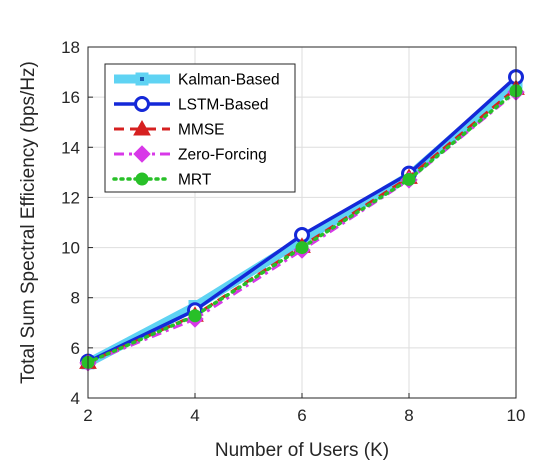 This screenshot has height=476, width=550. What do you see at coordinates (142, 104) in the screenshot?
I see `marker-circle` at bounding box center [142, 104].